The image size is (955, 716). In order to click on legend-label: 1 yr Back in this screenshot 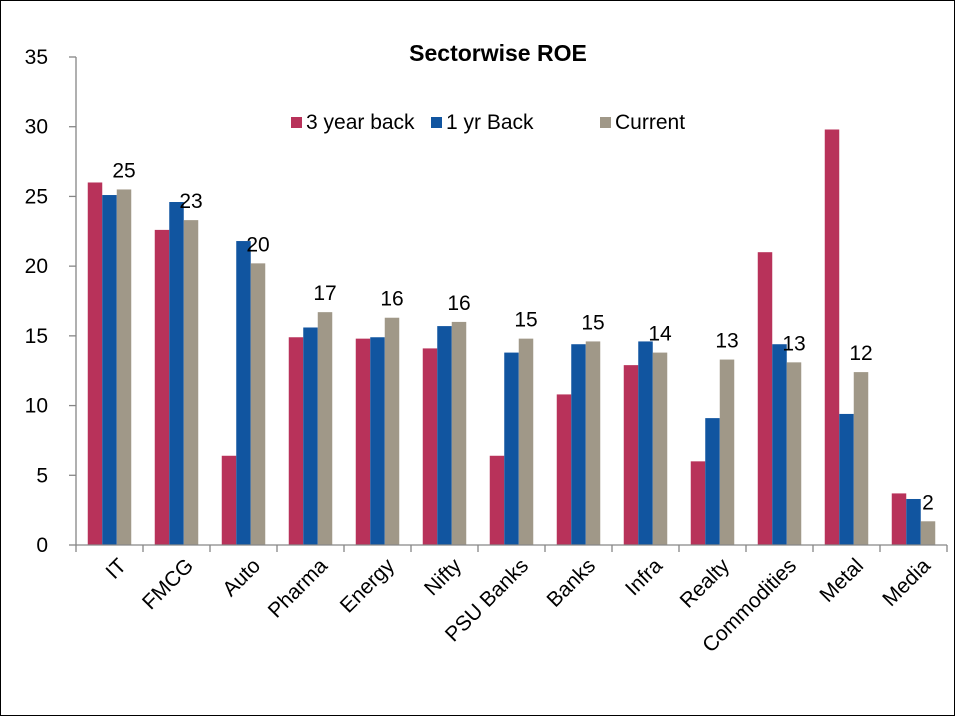, I will do `click(490, 122)`.